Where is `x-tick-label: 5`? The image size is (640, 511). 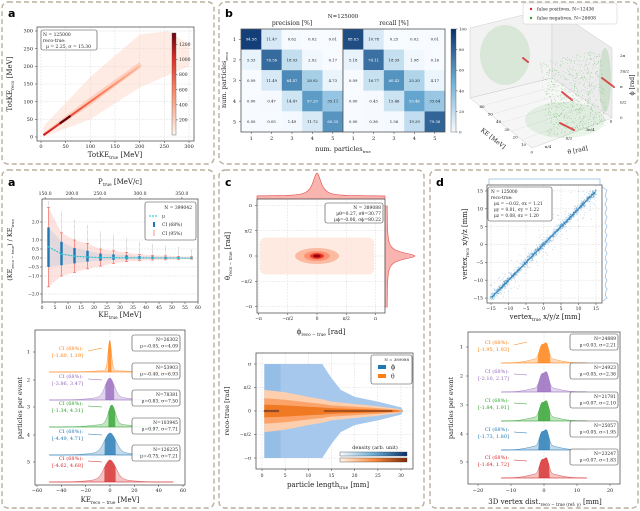
x-tick-label: 5 is located at coordinates (434, 139).